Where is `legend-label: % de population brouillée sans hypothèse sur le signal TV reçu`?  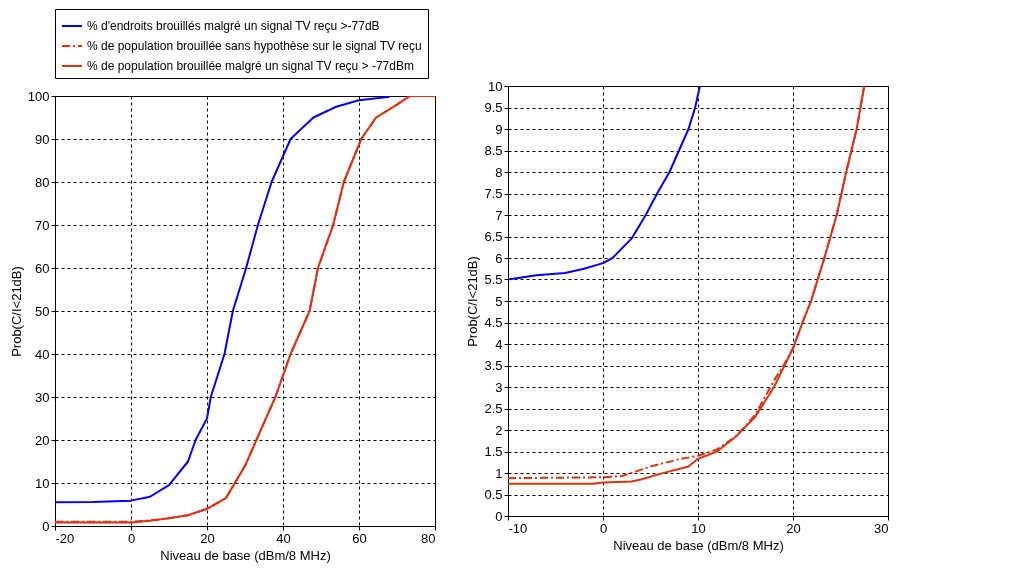
legend-label: % de population brouillée sans hypothèse sur le signal TV reçu is located at coordinates (254, 46).